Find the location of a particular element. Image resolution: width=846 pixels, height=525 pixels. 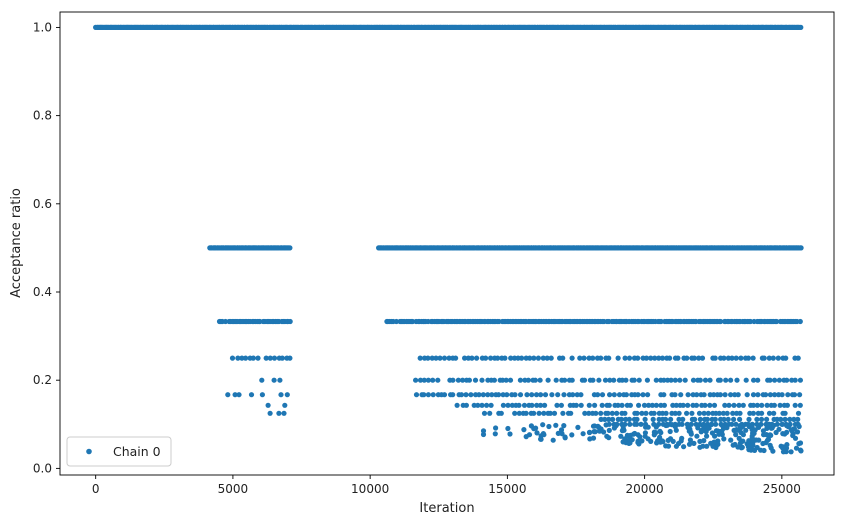

y-axis-label: Acceptance ratio is located at coordinates (16, 243).